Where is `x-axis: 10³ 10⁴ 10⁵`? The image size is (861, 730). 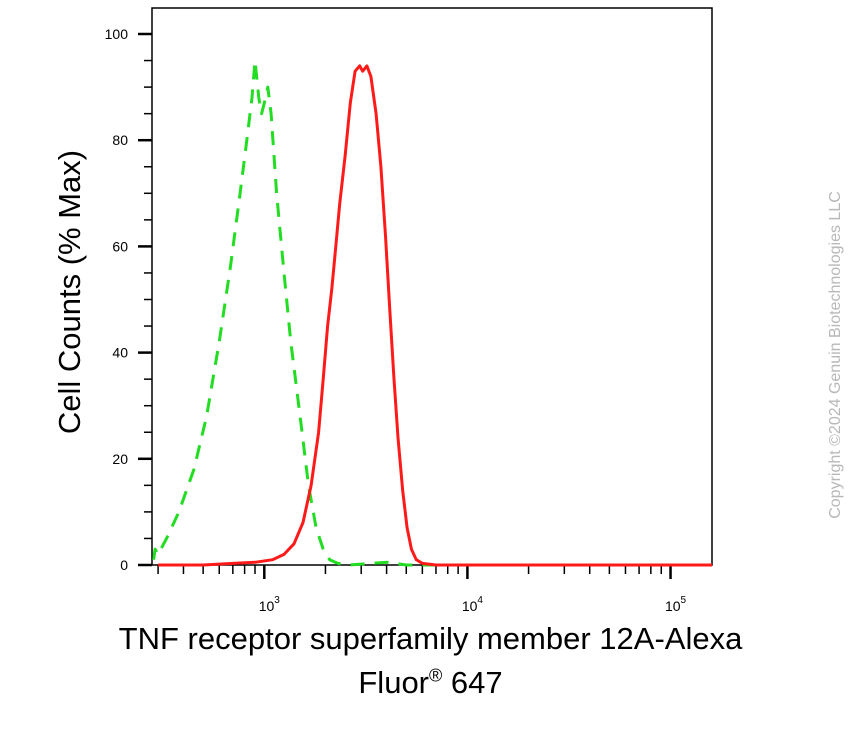 x-axis: 10³ 10⁴ 10⁵ is located at coordinates (422, 589).